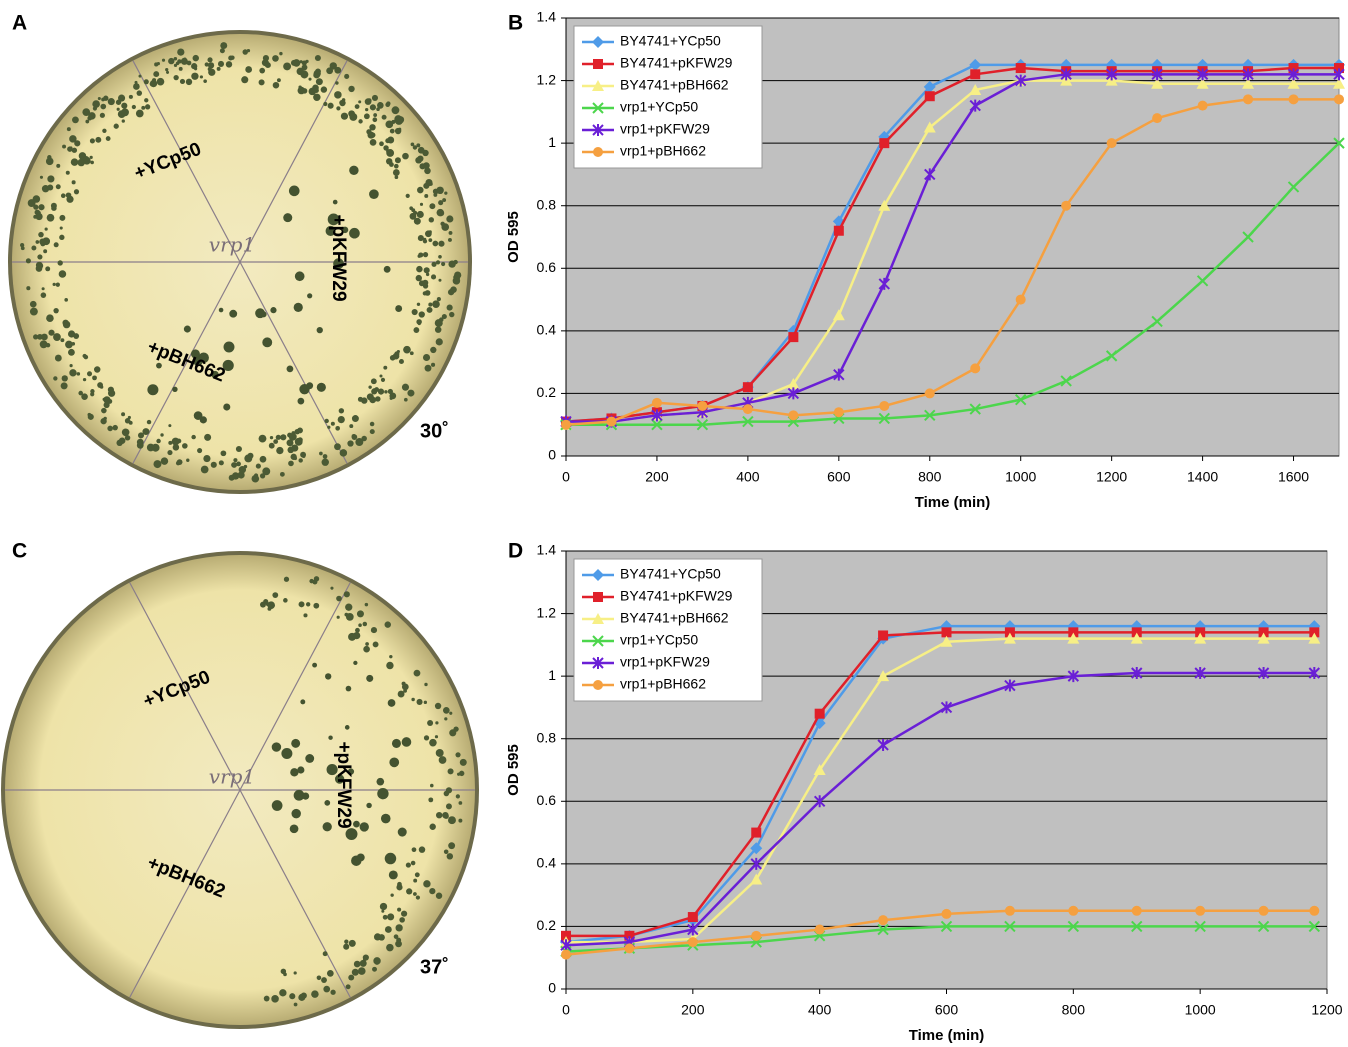  Describe the element at coordinates (1326, 1010) in the screenshot. I see `x-tick-label: 1200` at that location.